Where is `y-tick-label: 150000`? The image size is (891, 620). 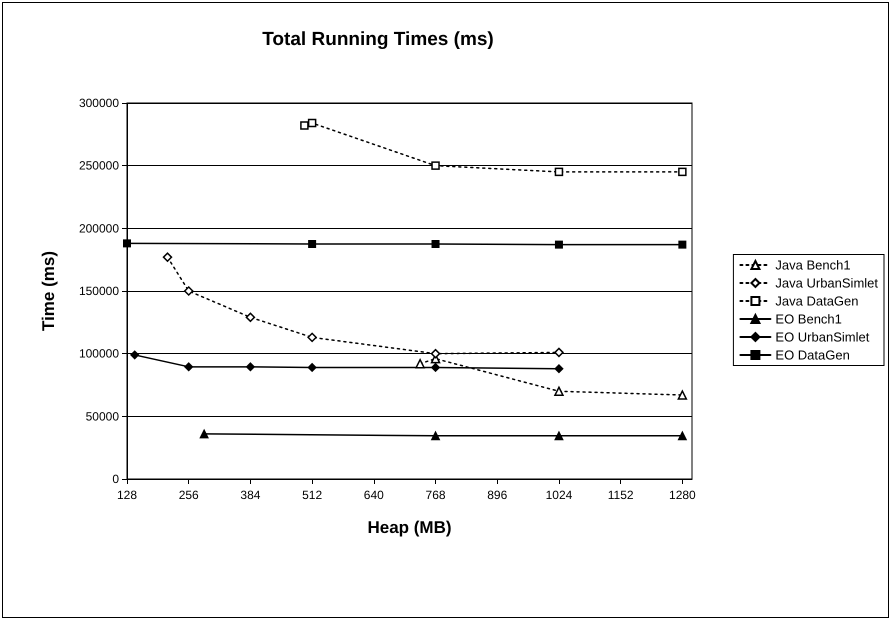 y-tick-label: 150000 is located at coordinates (99, 291).